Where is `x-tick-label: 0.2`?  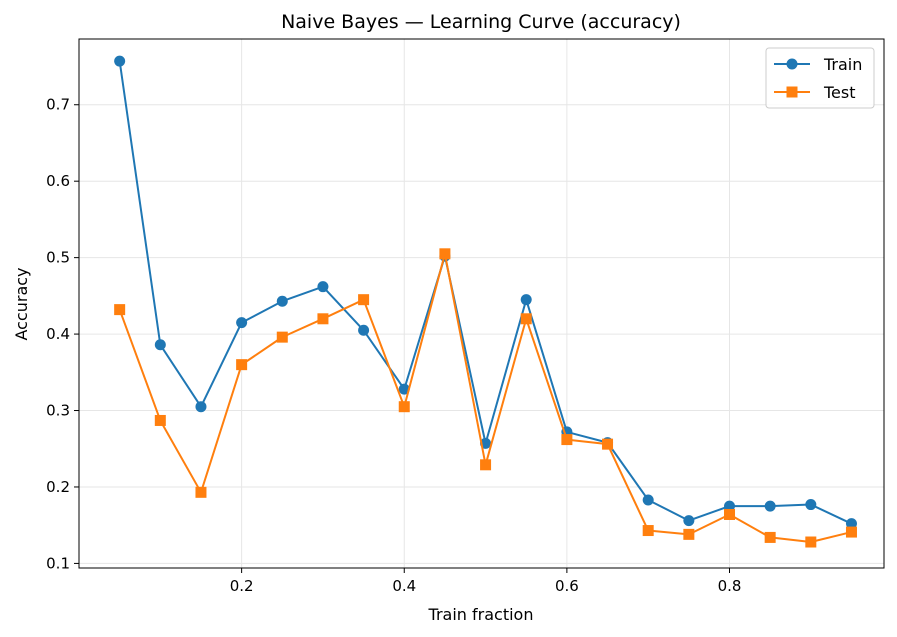 x-tick-label: 0.2 is located at coordinates (242, 586).